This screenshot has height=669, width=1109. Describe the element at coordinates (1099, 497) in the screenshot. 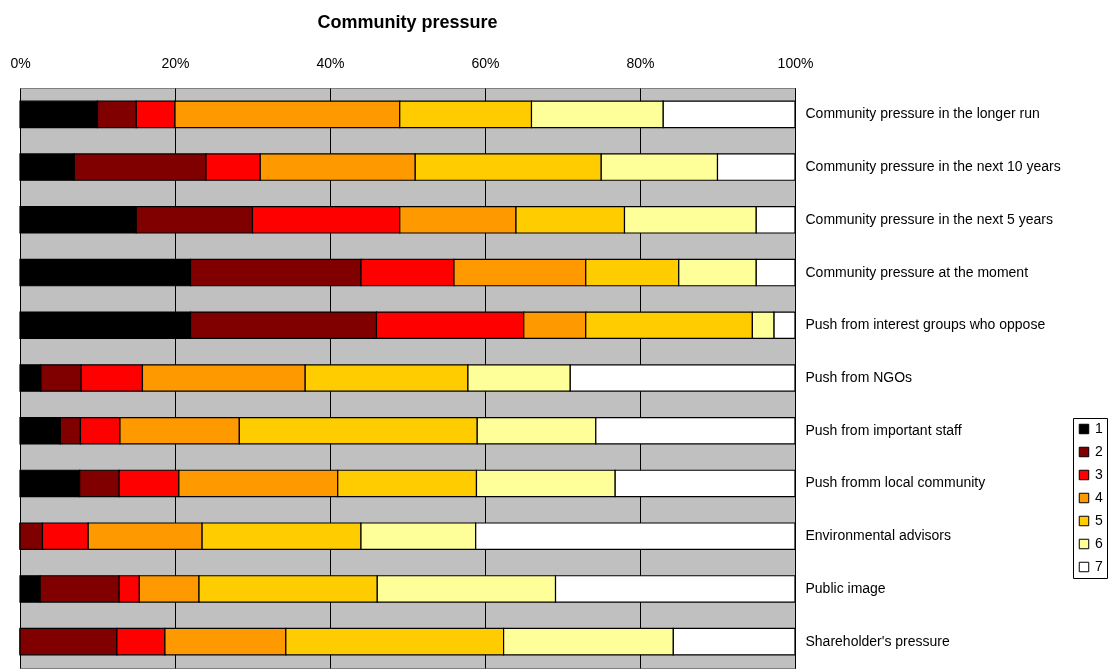

I see `legend-label: 4` at that location.